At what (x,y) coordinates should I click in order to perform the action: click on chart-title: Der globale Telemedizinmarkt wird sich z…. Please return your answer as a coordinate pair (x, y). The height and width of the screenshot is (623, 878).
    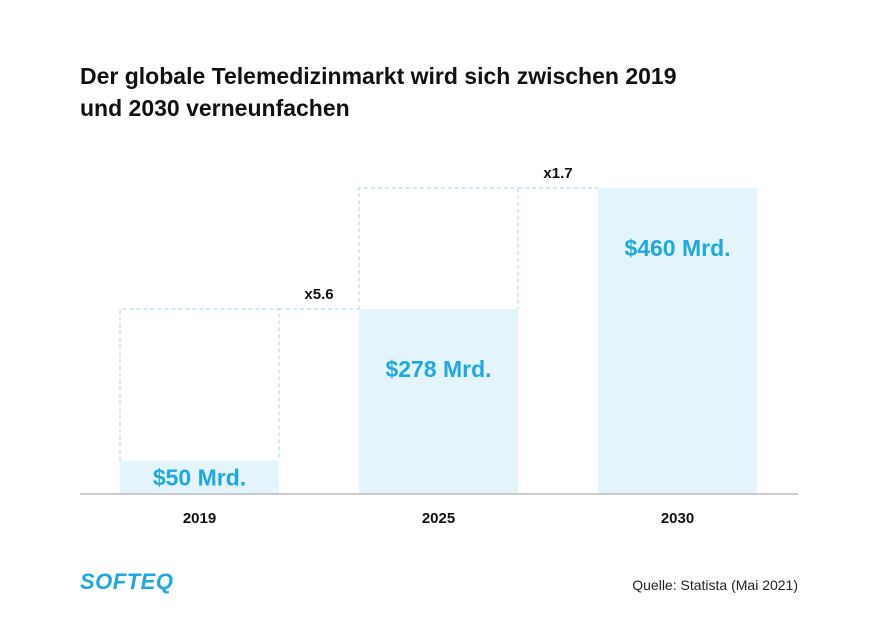
    Looking at the image, I should click on (440, 92).